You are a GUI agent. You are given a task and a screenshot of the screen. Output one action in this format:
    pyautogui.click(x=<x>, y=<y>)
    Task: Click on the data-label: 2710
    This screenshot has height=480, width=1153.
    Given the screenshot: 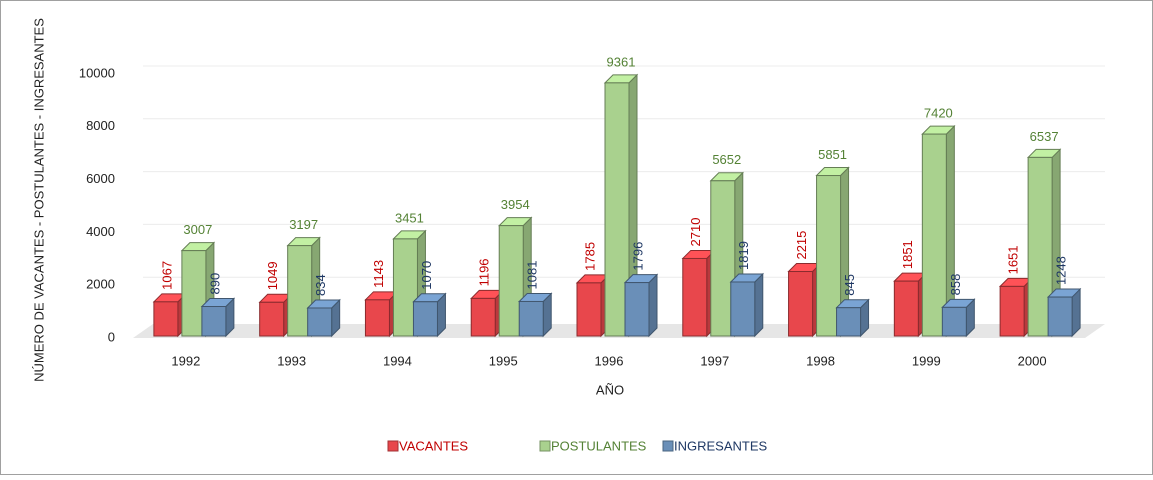 What is the action you would take?
    pyautogui.click(x=695, y=232)
    